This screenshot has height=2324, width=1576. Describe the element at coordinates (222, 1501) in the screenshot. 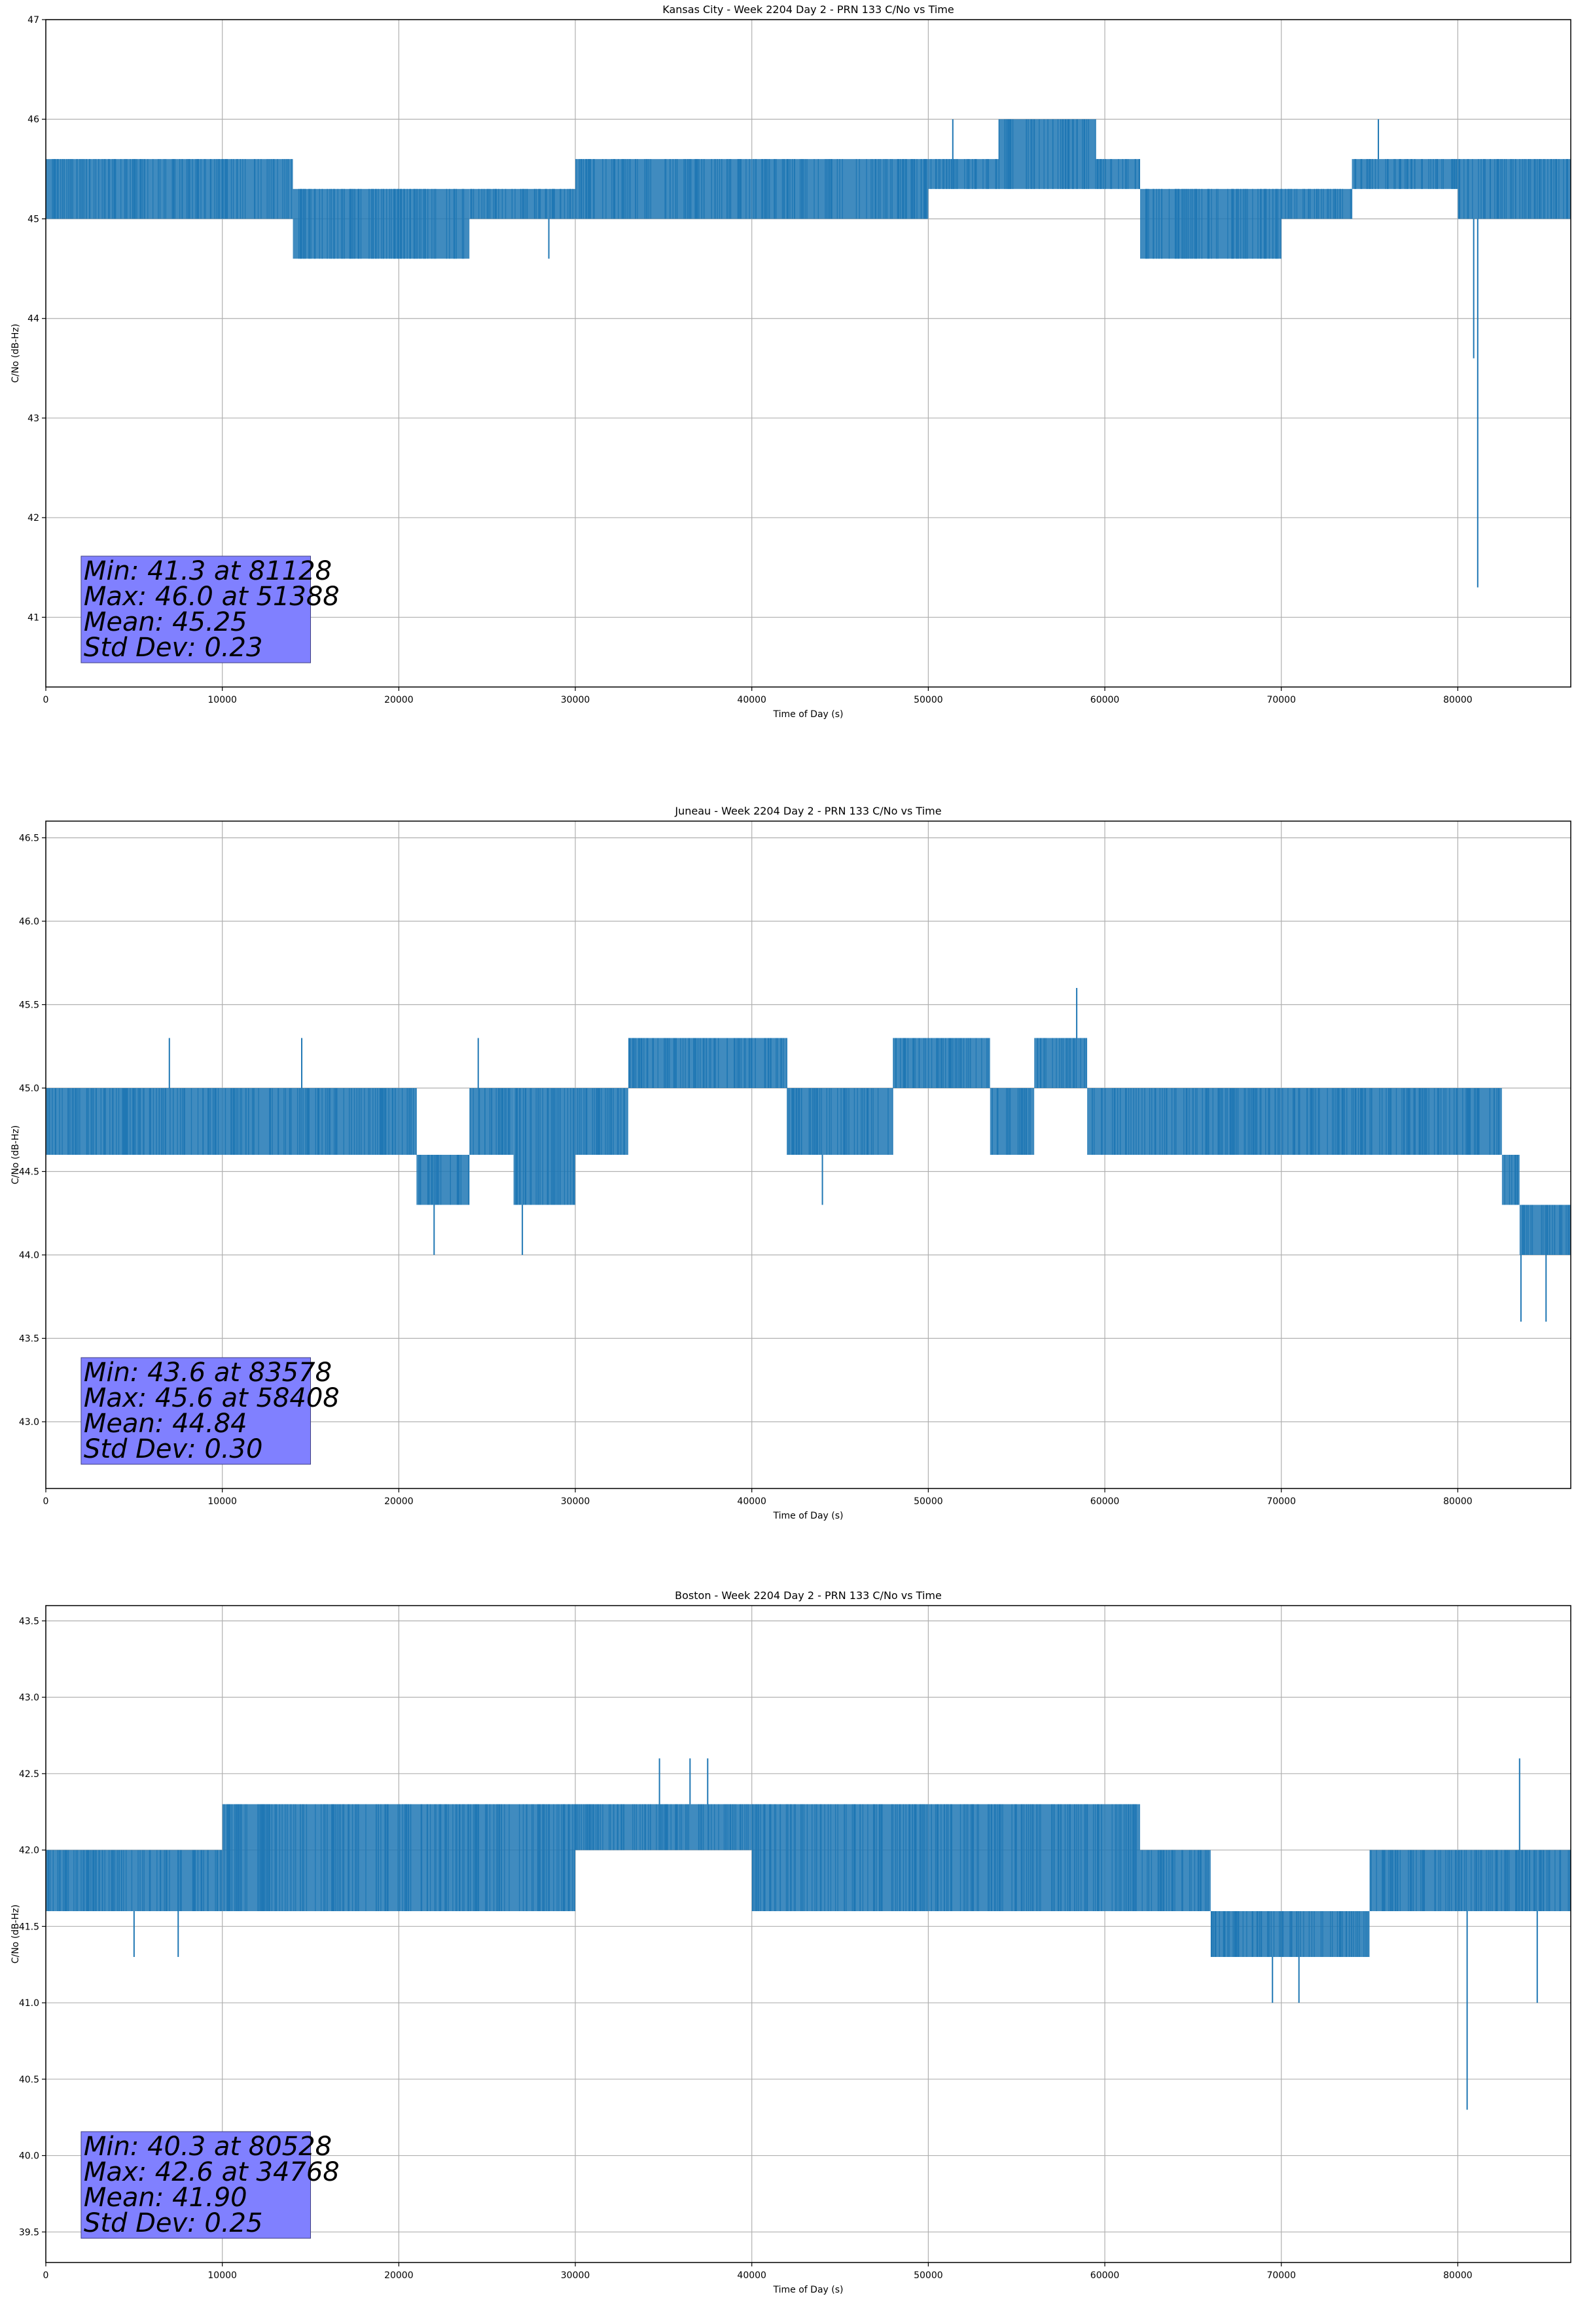

I see `chart1-xtick-label-1: 10000` at that location.